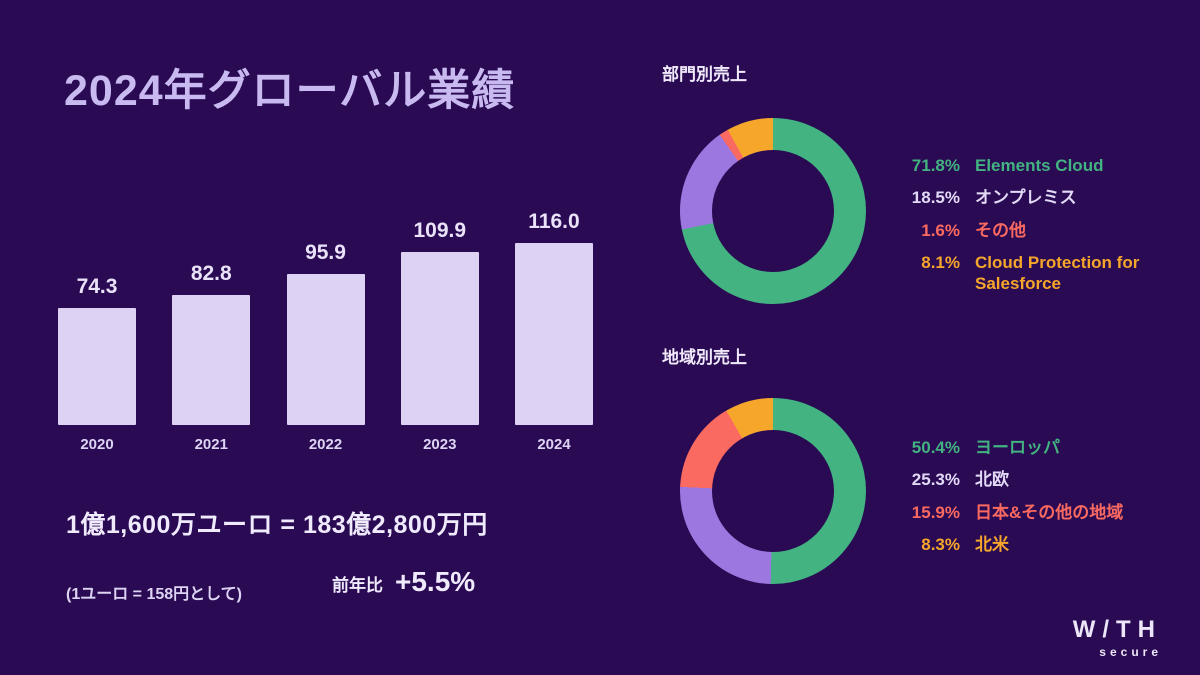 This screenshot has width=1200, height=675. What do you see at coordinates (211, 444) in the screenshot?
I see `bar-year-label: 2021` at bounding box center [211, 444].